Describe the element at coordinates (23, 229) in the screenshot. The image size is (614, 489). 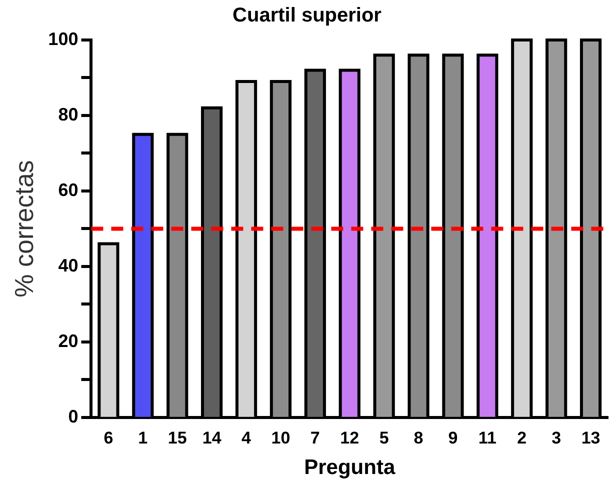
I see `y-axis-title: % correctas` at that location.